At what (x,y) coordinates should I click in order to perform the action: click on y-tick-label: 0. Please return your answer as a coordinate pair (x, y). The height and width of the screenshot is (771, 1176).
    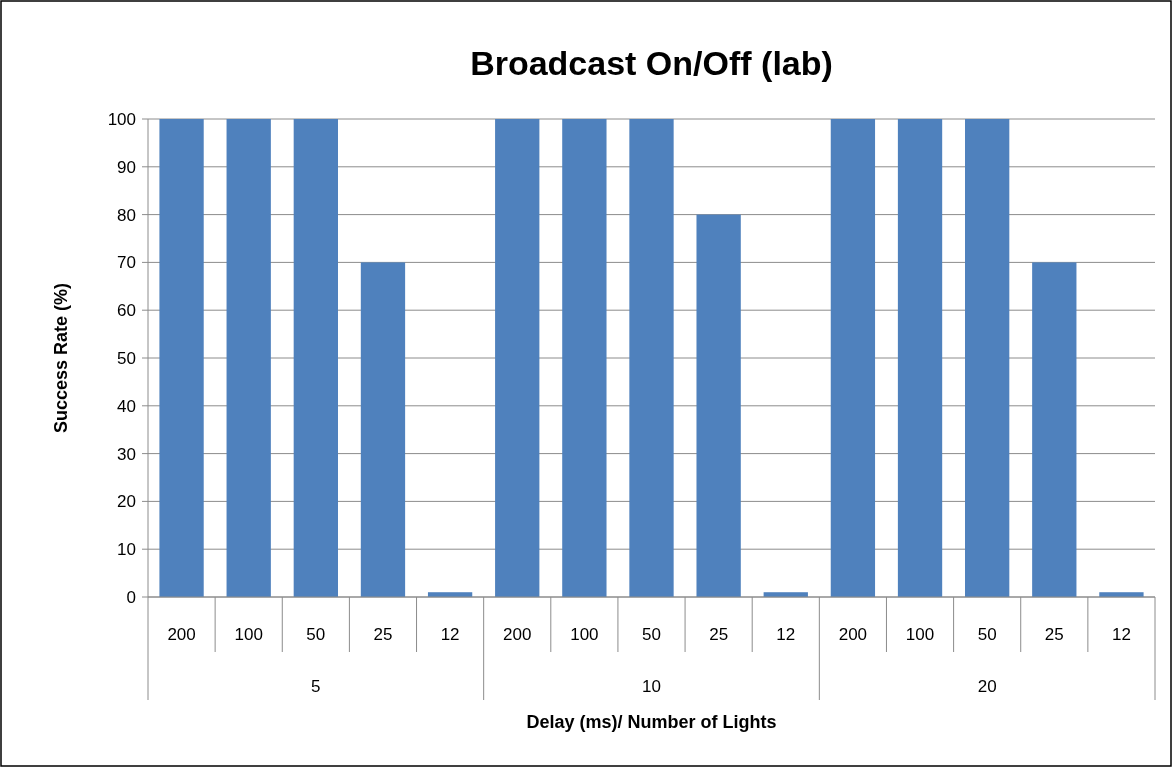
    Looking at the image, I should click on (131, 597).